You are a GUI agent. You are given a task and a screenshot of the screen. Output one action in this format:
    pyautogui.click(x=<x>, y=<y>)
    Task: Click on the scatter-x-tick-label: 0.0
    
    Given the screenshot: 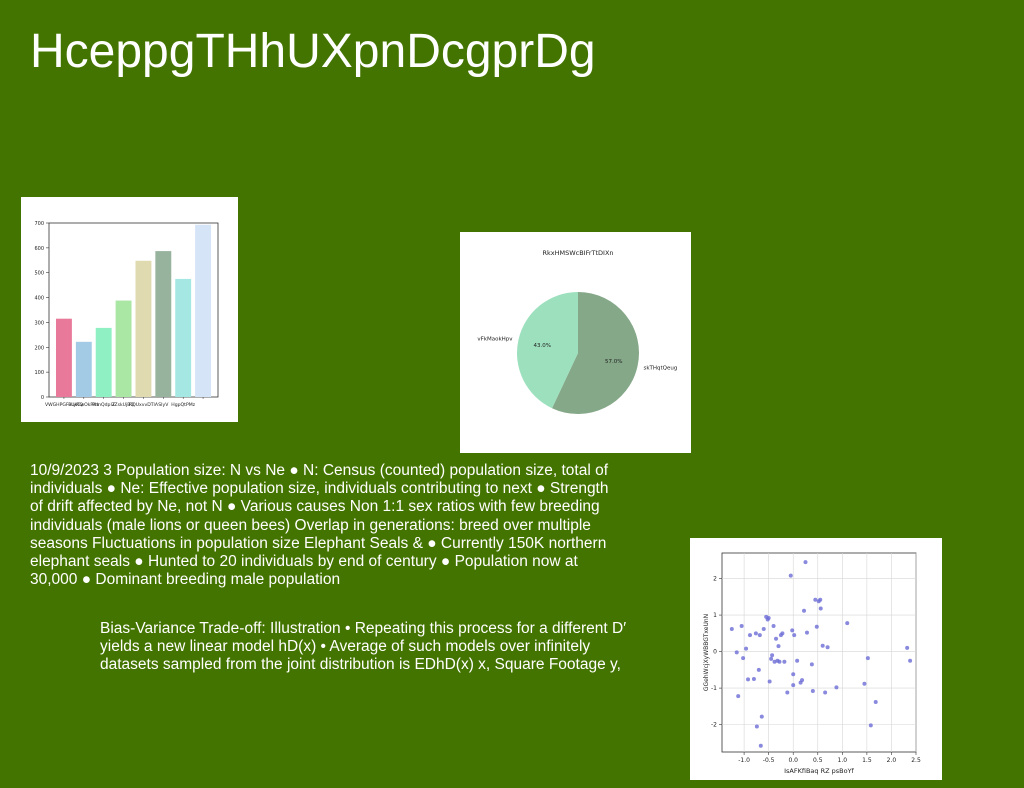 What is the action you would take?
    pyautogui.click(x=793, y=760)
    